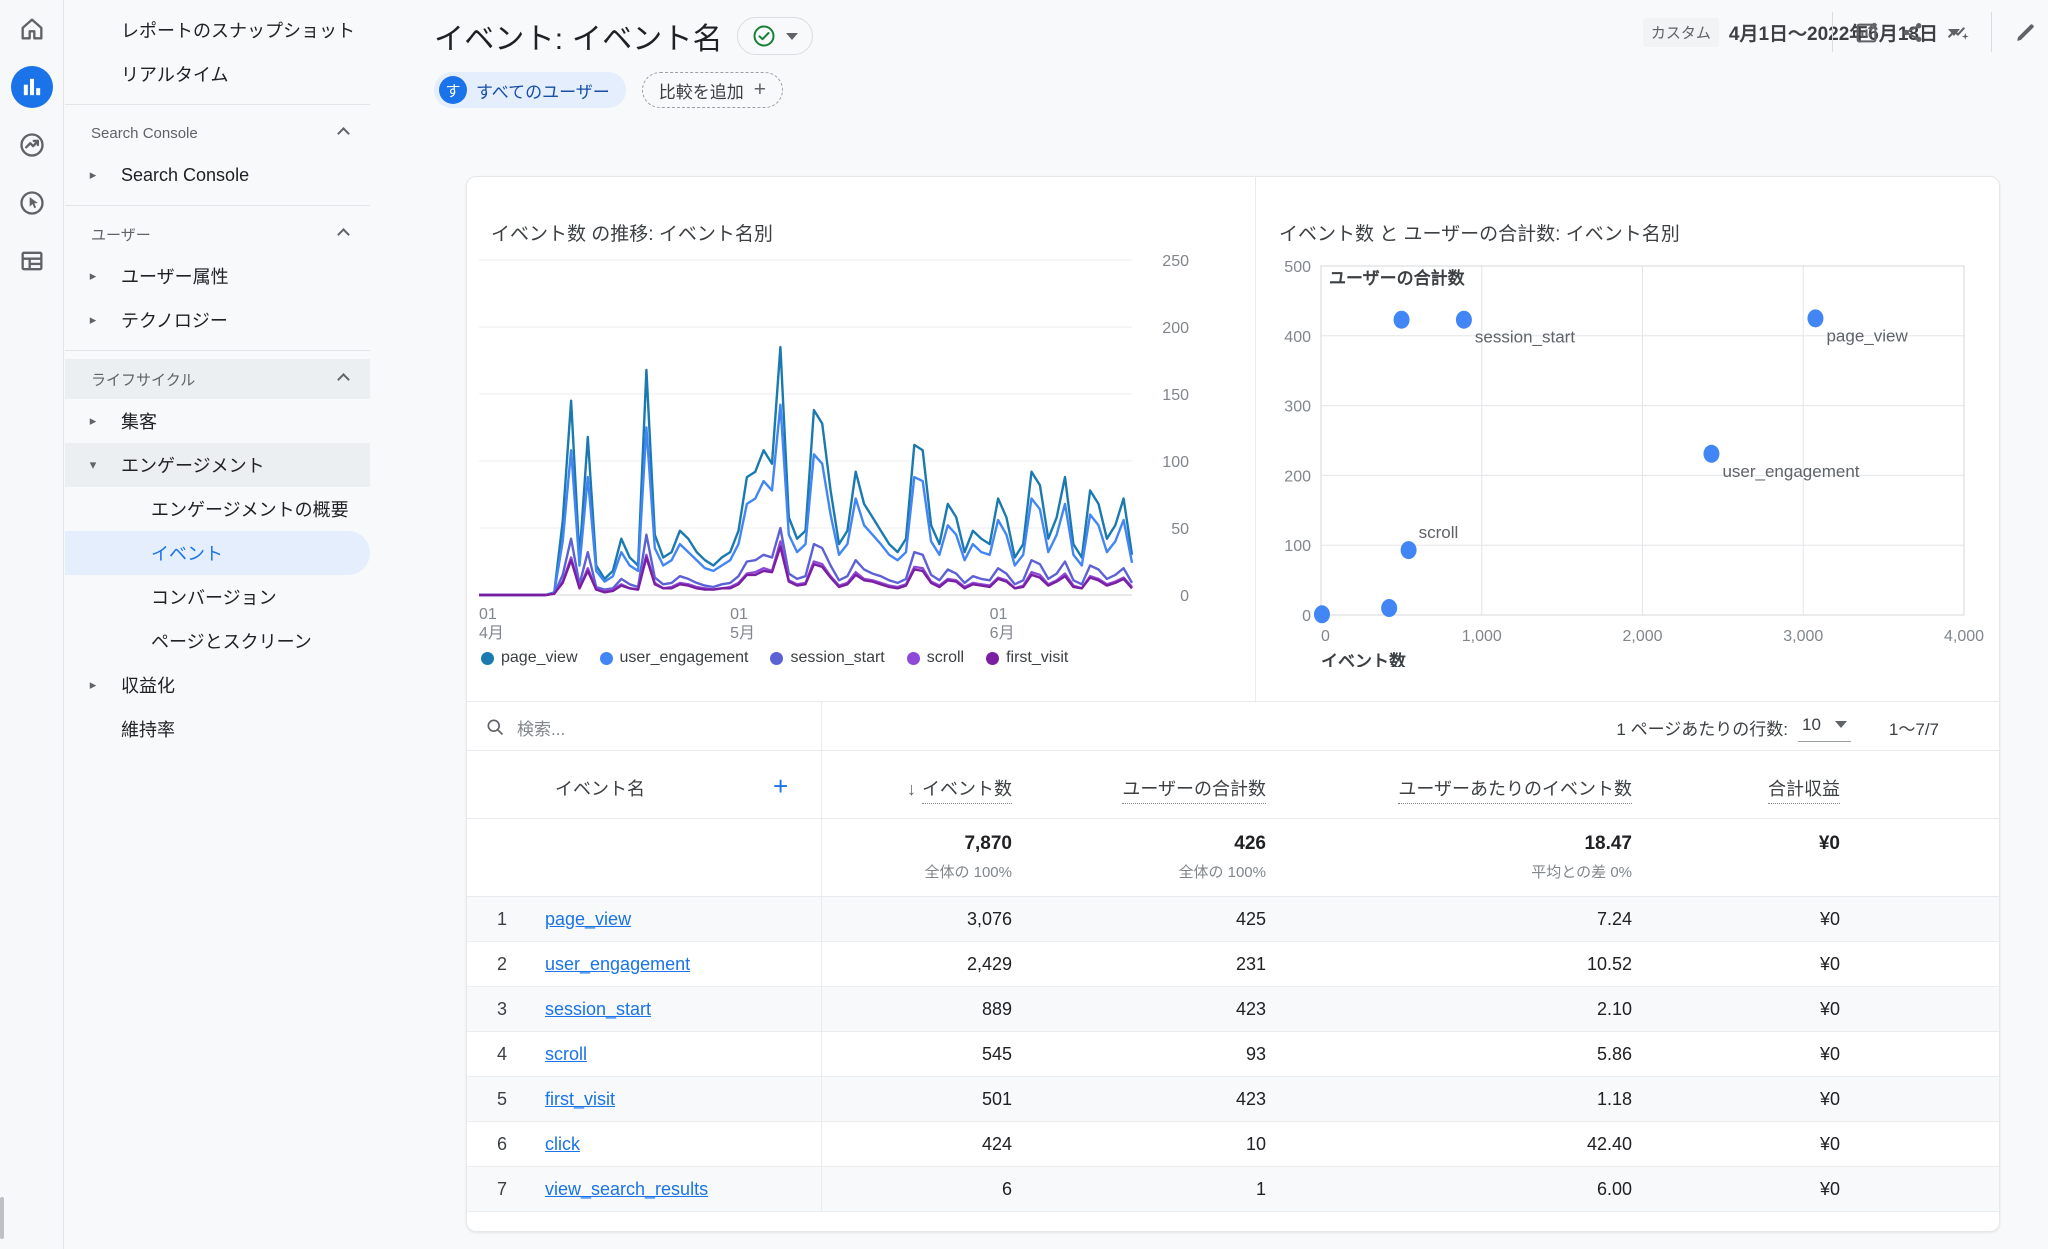  I want to click on icon-rail, so click(32, 624).